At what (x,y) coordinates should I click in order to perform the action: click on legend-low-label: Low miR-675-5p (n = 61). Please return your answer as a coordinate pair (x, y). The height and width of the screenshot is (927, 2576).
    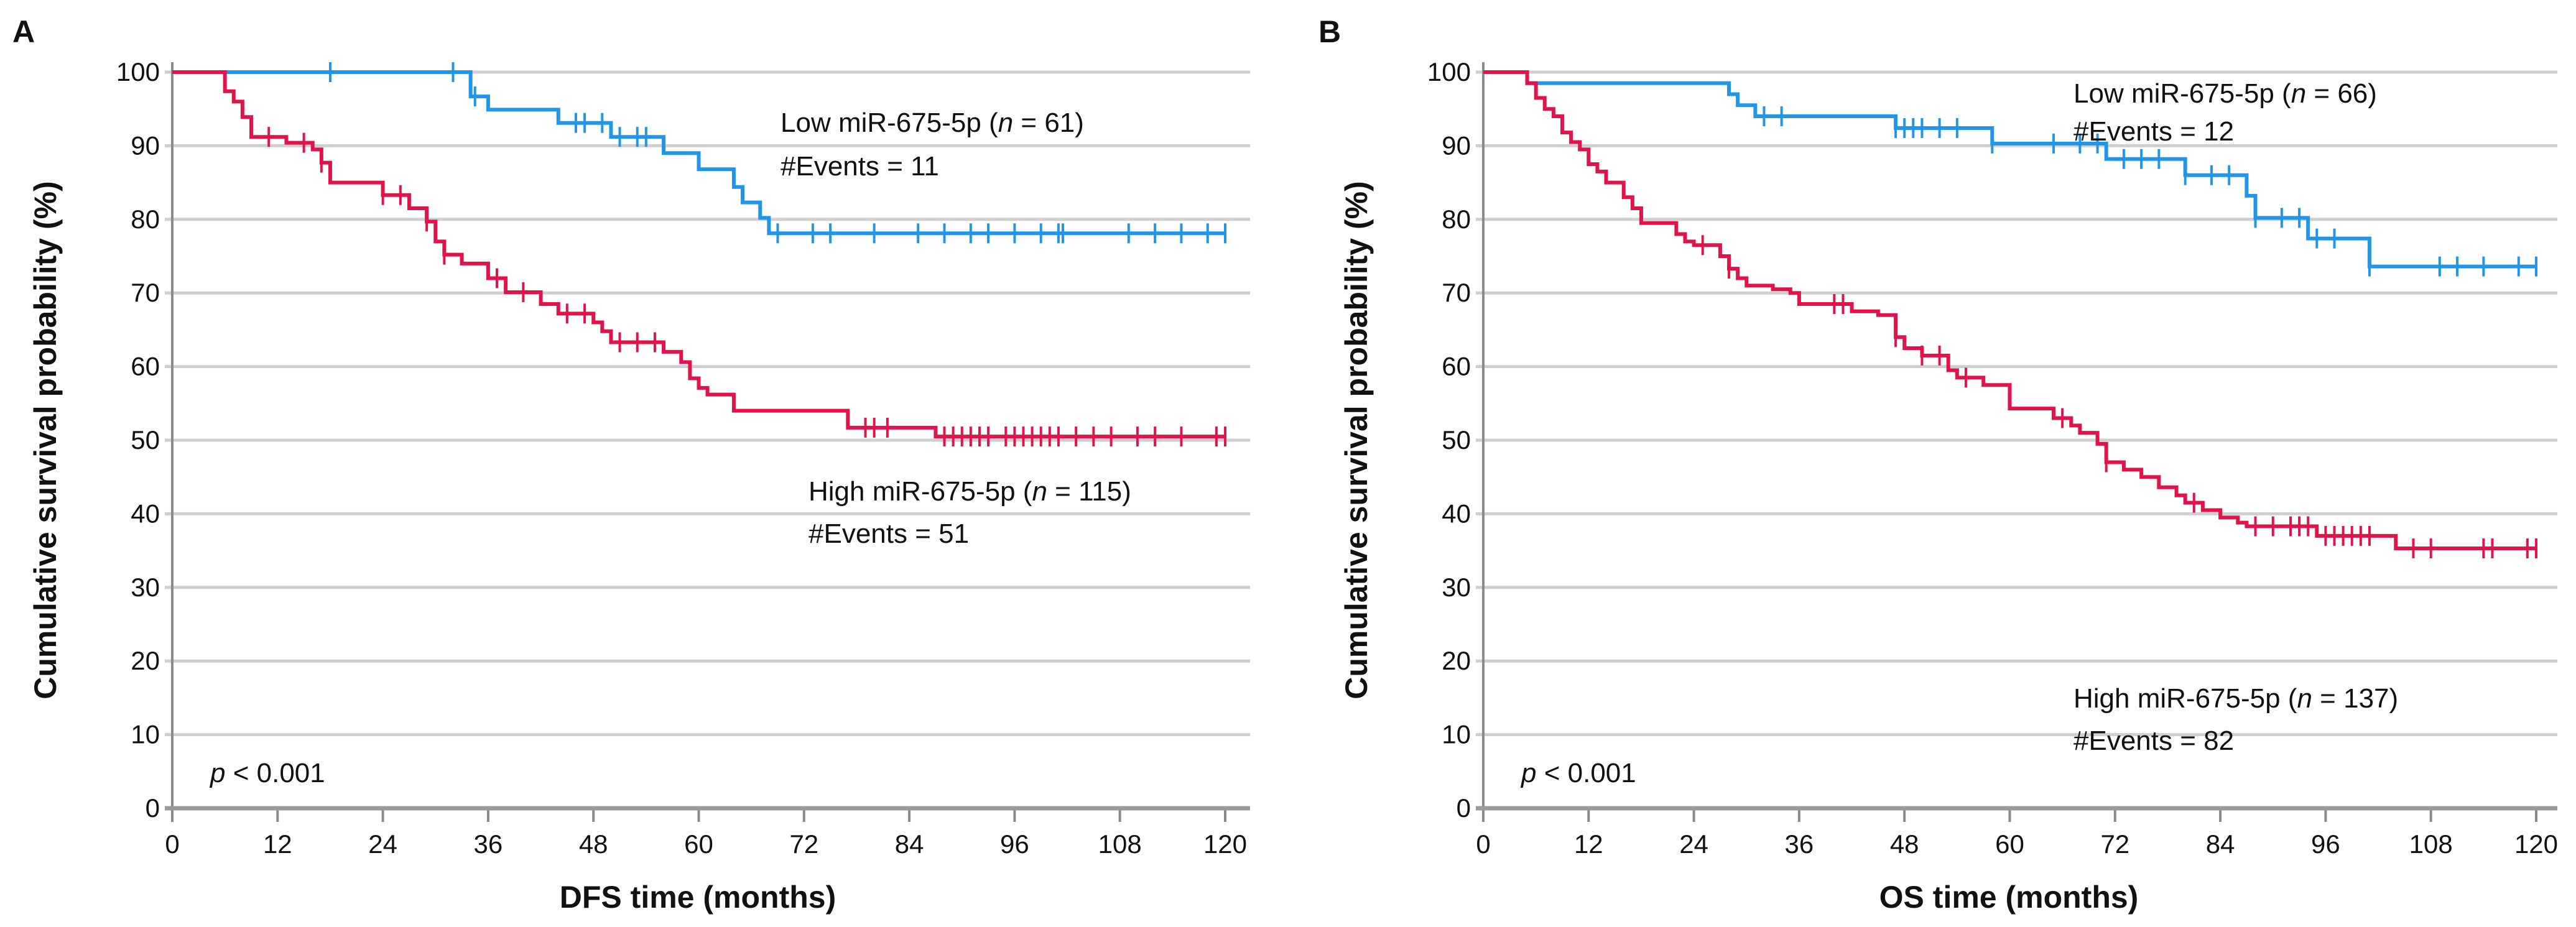
    Looking at the image, I should click on (933, 123).